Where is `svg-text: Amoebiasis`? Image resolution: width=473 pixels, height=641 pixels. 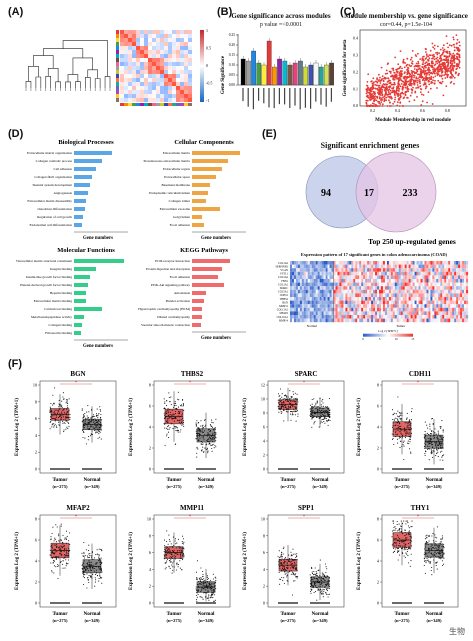 svg-text: Amoebiasis is located at coordinates (182, 293).